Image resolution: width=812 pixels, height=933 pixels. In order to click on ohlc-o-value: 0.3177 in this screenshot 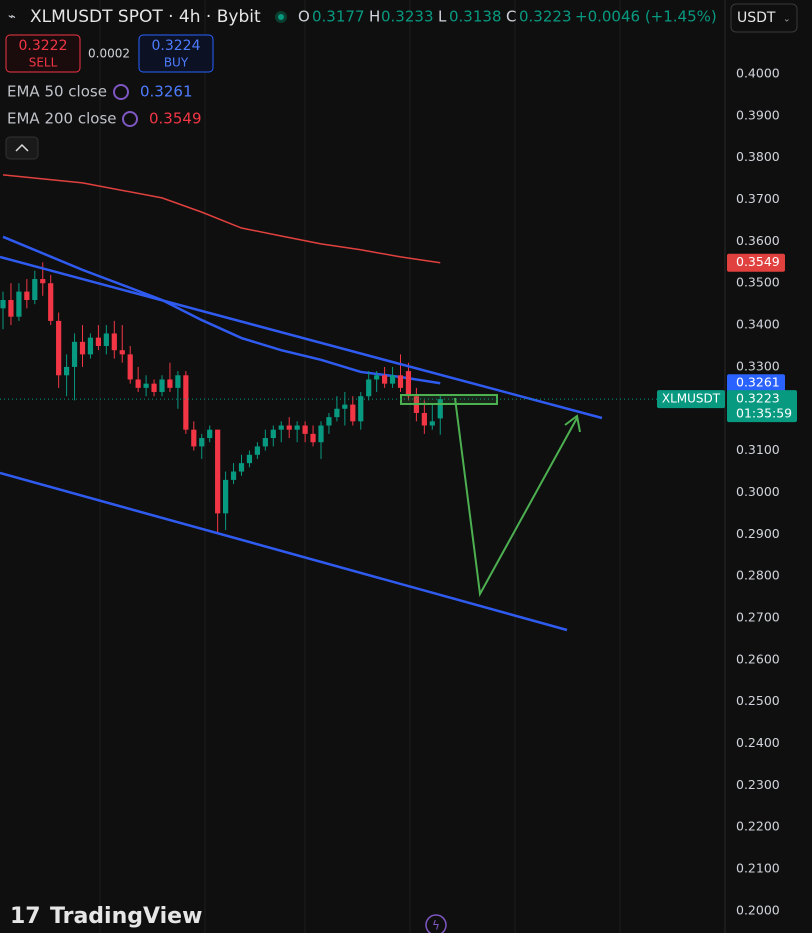, I will do `click(338, 17)`.